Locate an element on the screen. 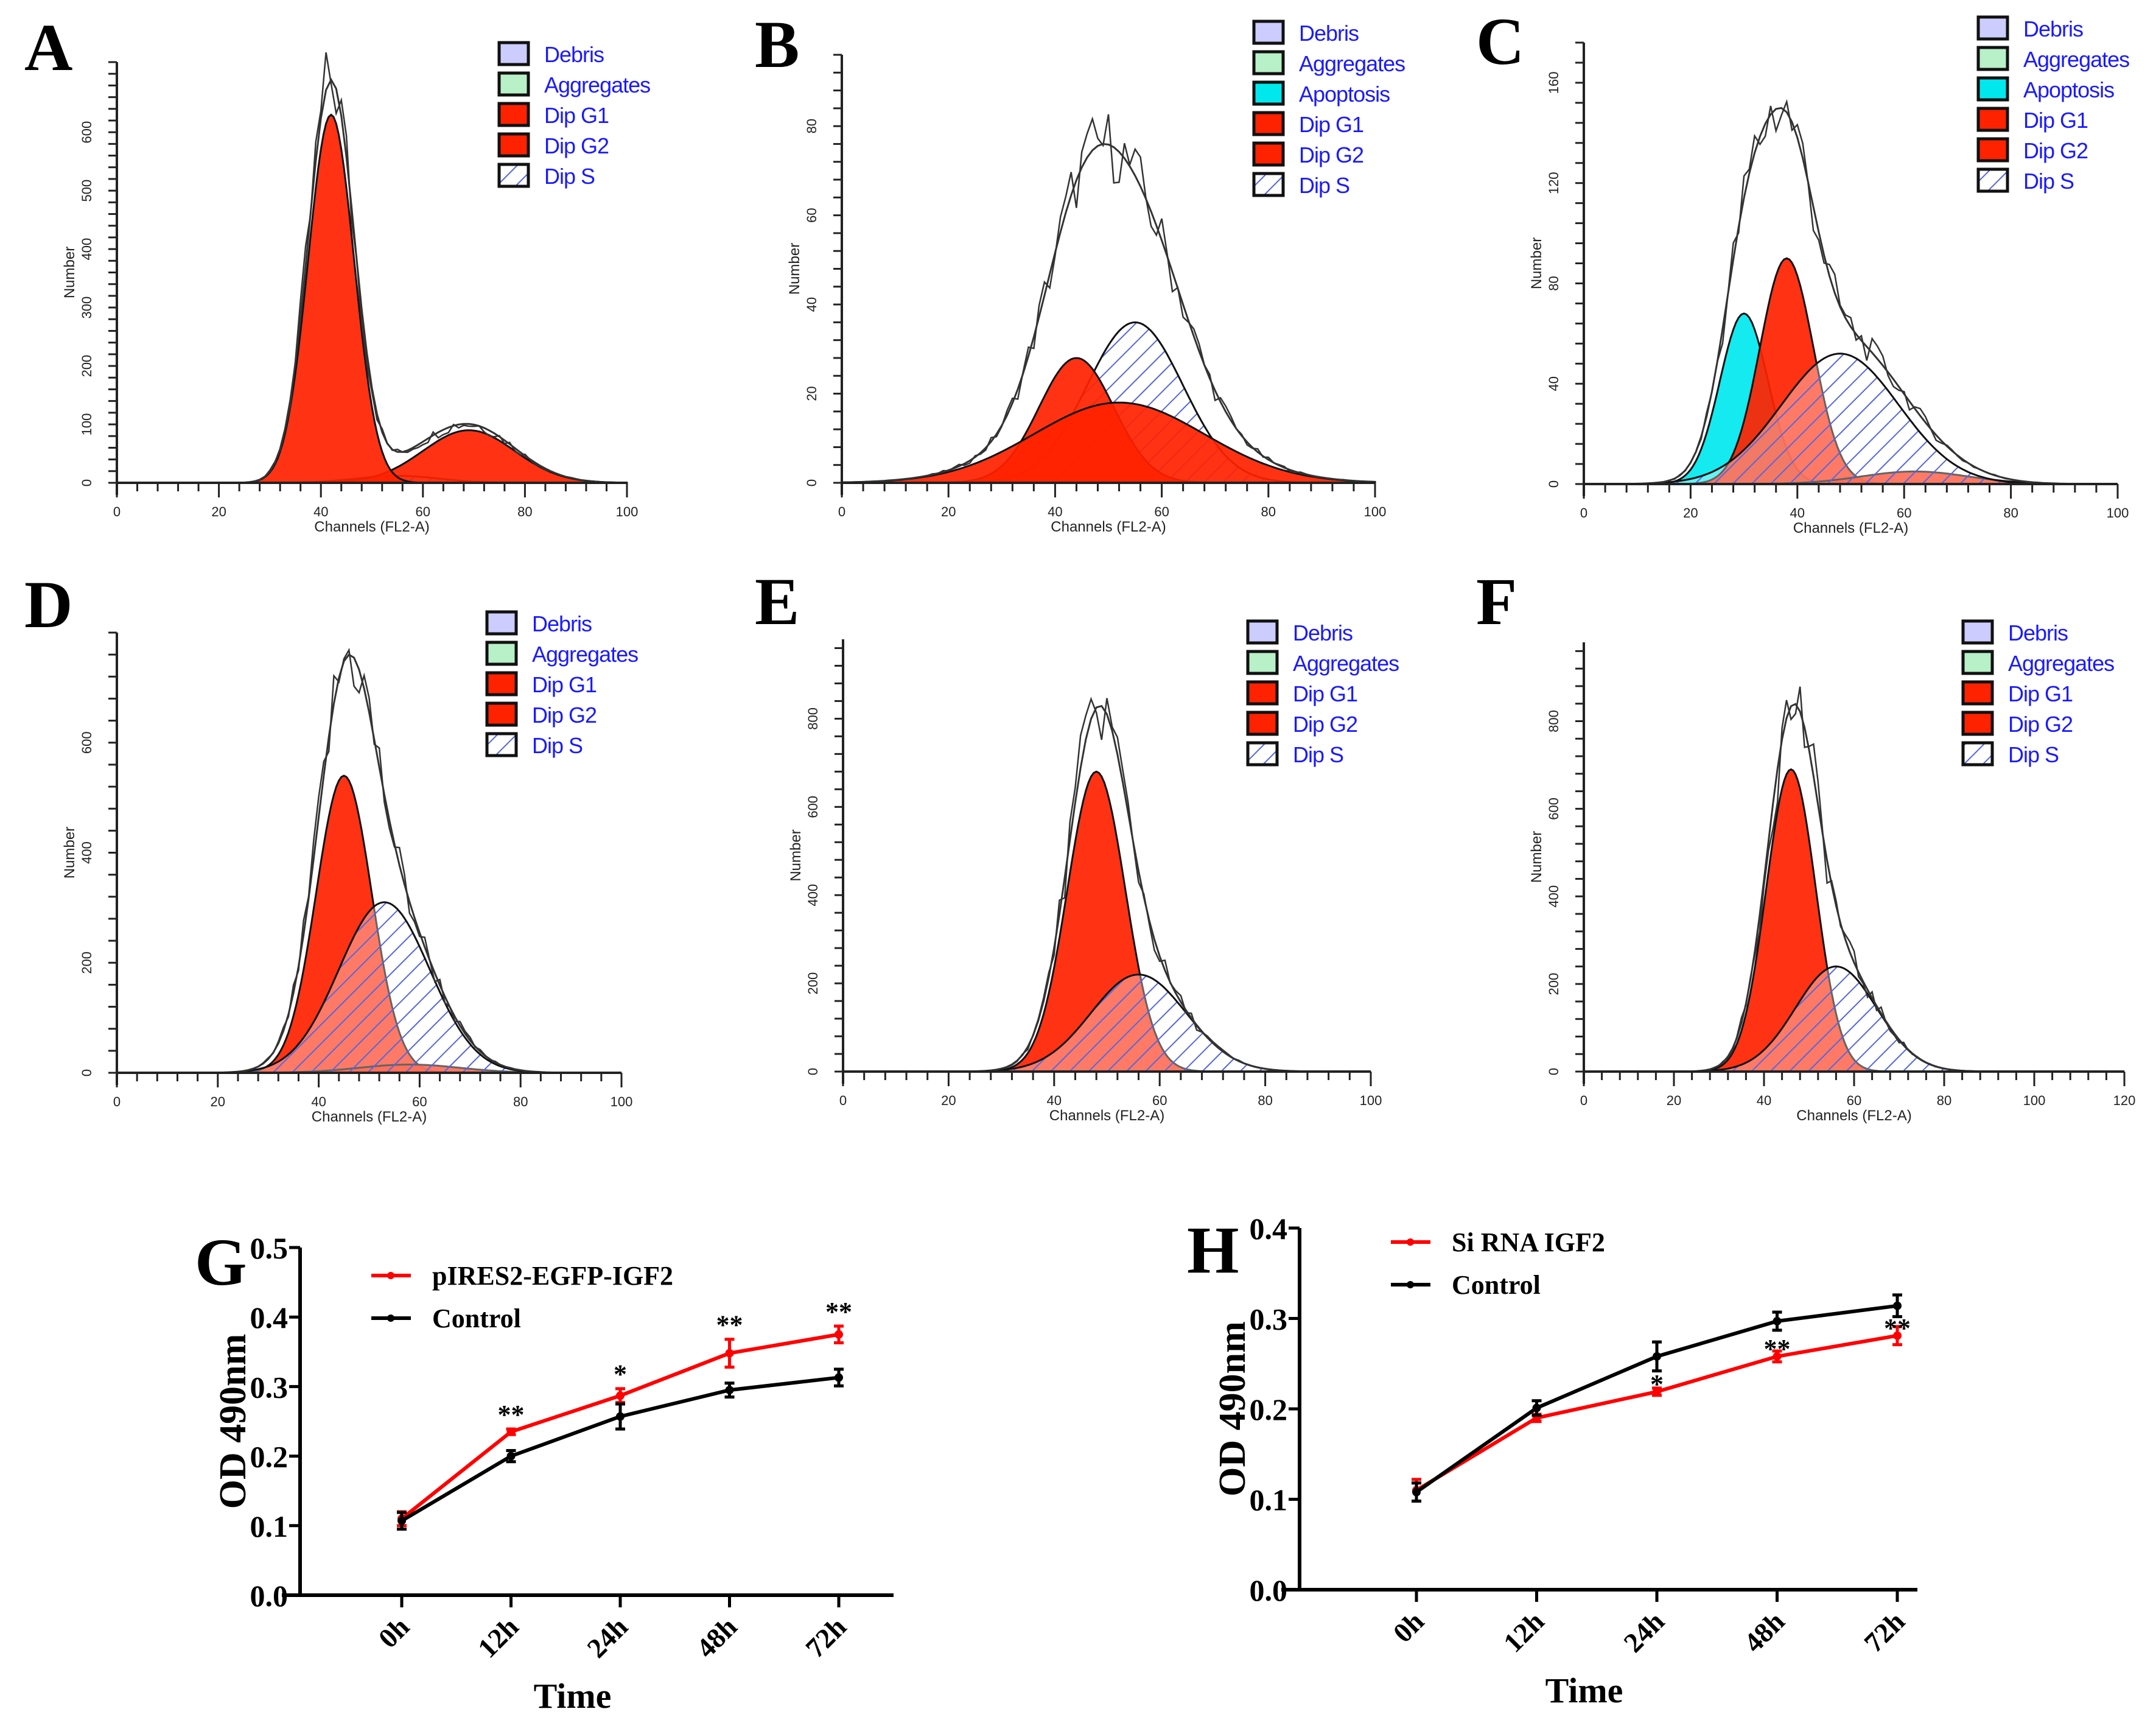 The height and width of the screenshot is (1734, 2156). y-tick-label: 80 is located at coordinates (1553, 283).